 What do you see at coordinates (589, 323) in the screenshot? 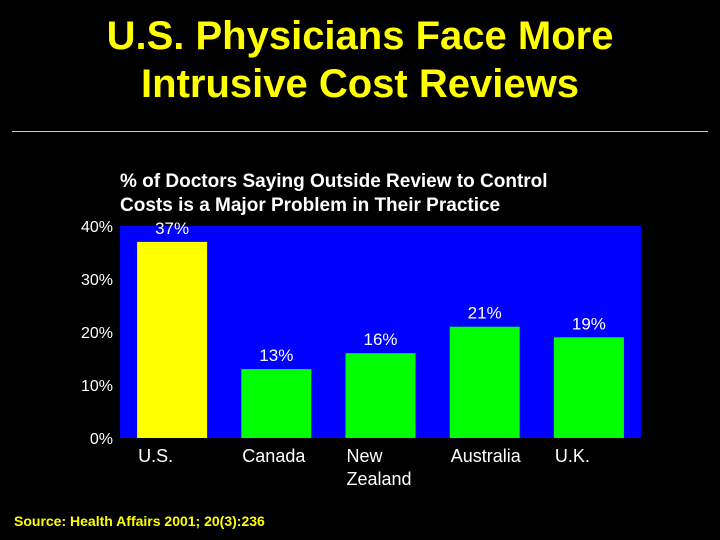
I see `data-label: 19%` at bounding box center [589, 323].